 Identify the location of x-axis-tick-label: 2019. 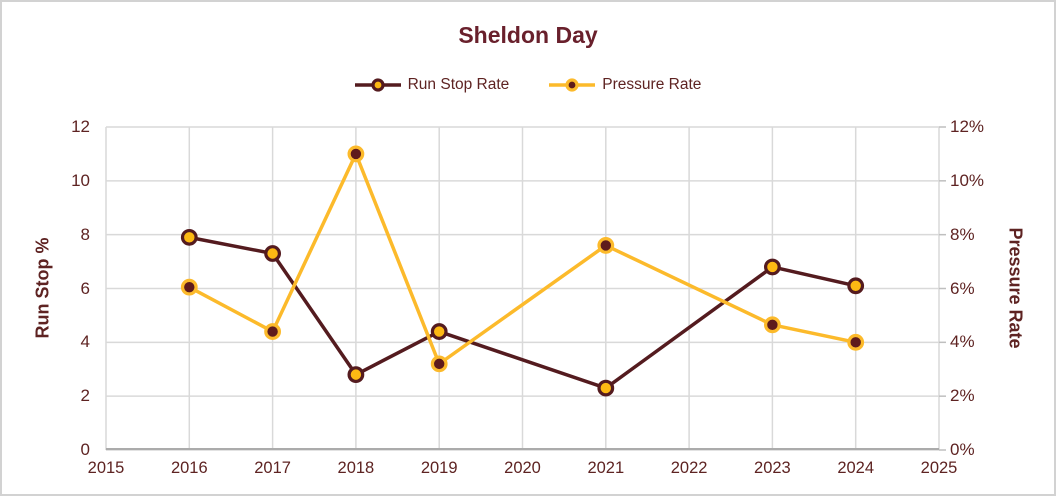
(439, 468).